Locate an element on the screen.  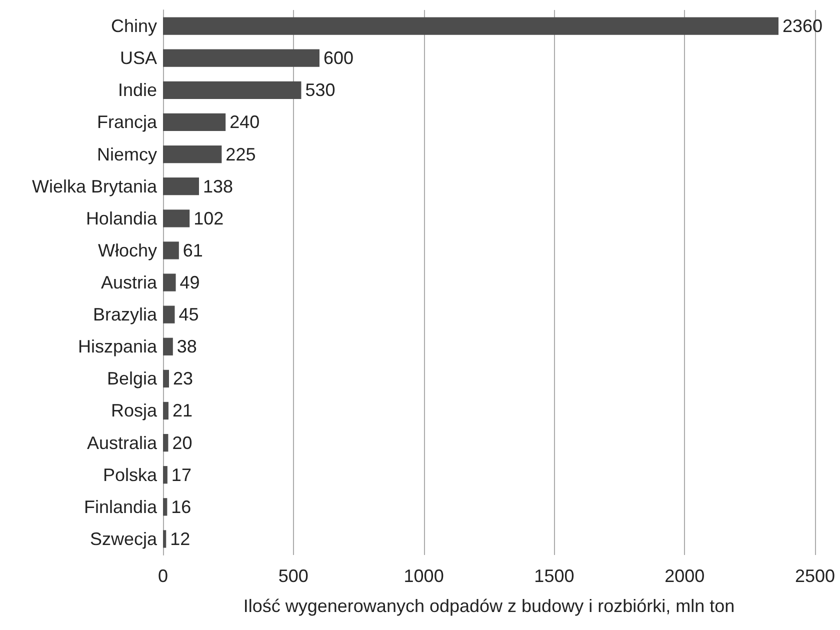
data-label: 16 is located at coordinates (181, 506).